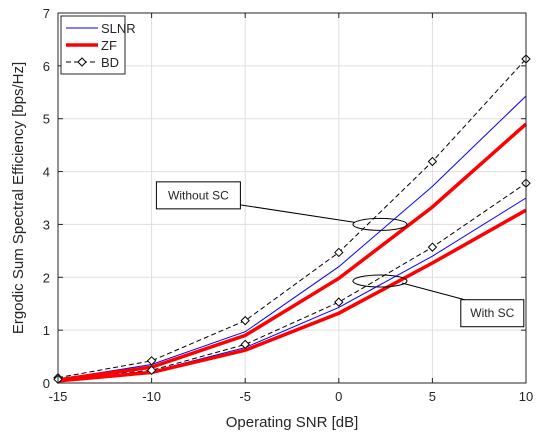  I want to click on y-tick-label: 5, so click(46, 119).